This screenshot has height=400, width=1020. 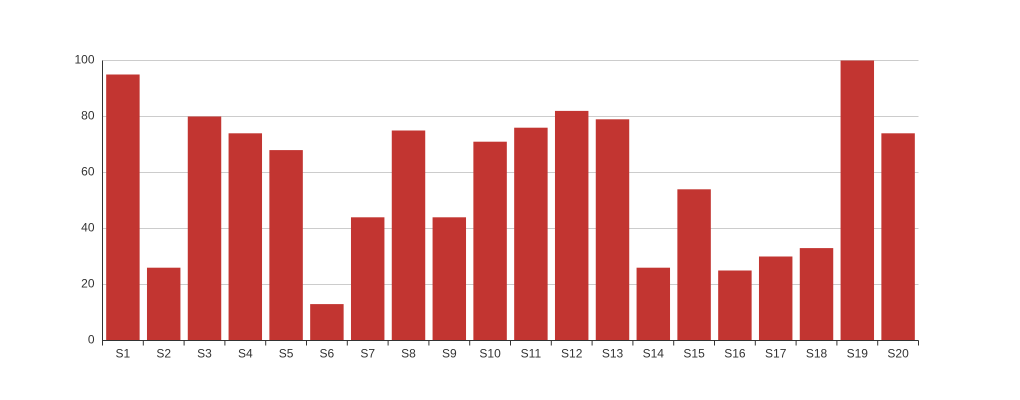 What do you see at coordinates (531, 354) in the screenshot?
I see `x-tick-label: S11` at bounding box center [531, 354].